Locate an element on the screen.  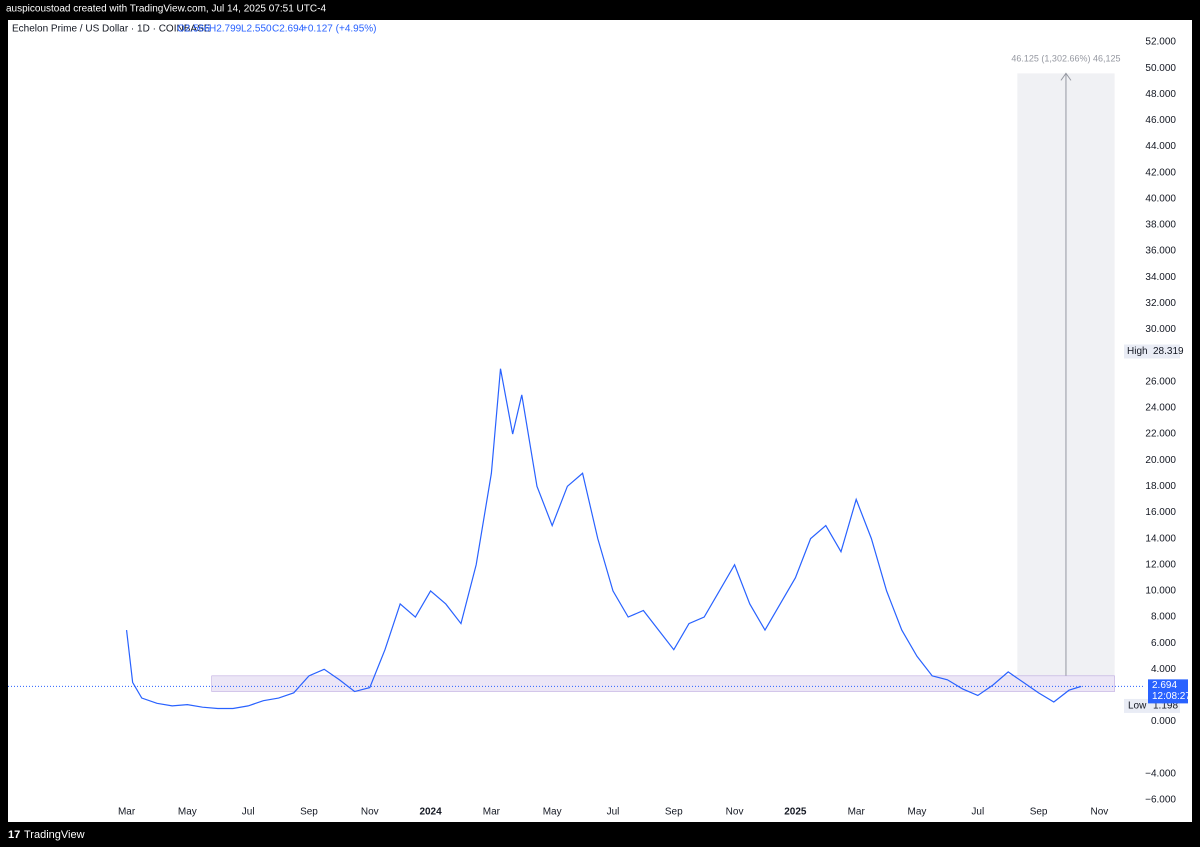
y-tick-label: 20.000 is located at coordinates (1160, 460).